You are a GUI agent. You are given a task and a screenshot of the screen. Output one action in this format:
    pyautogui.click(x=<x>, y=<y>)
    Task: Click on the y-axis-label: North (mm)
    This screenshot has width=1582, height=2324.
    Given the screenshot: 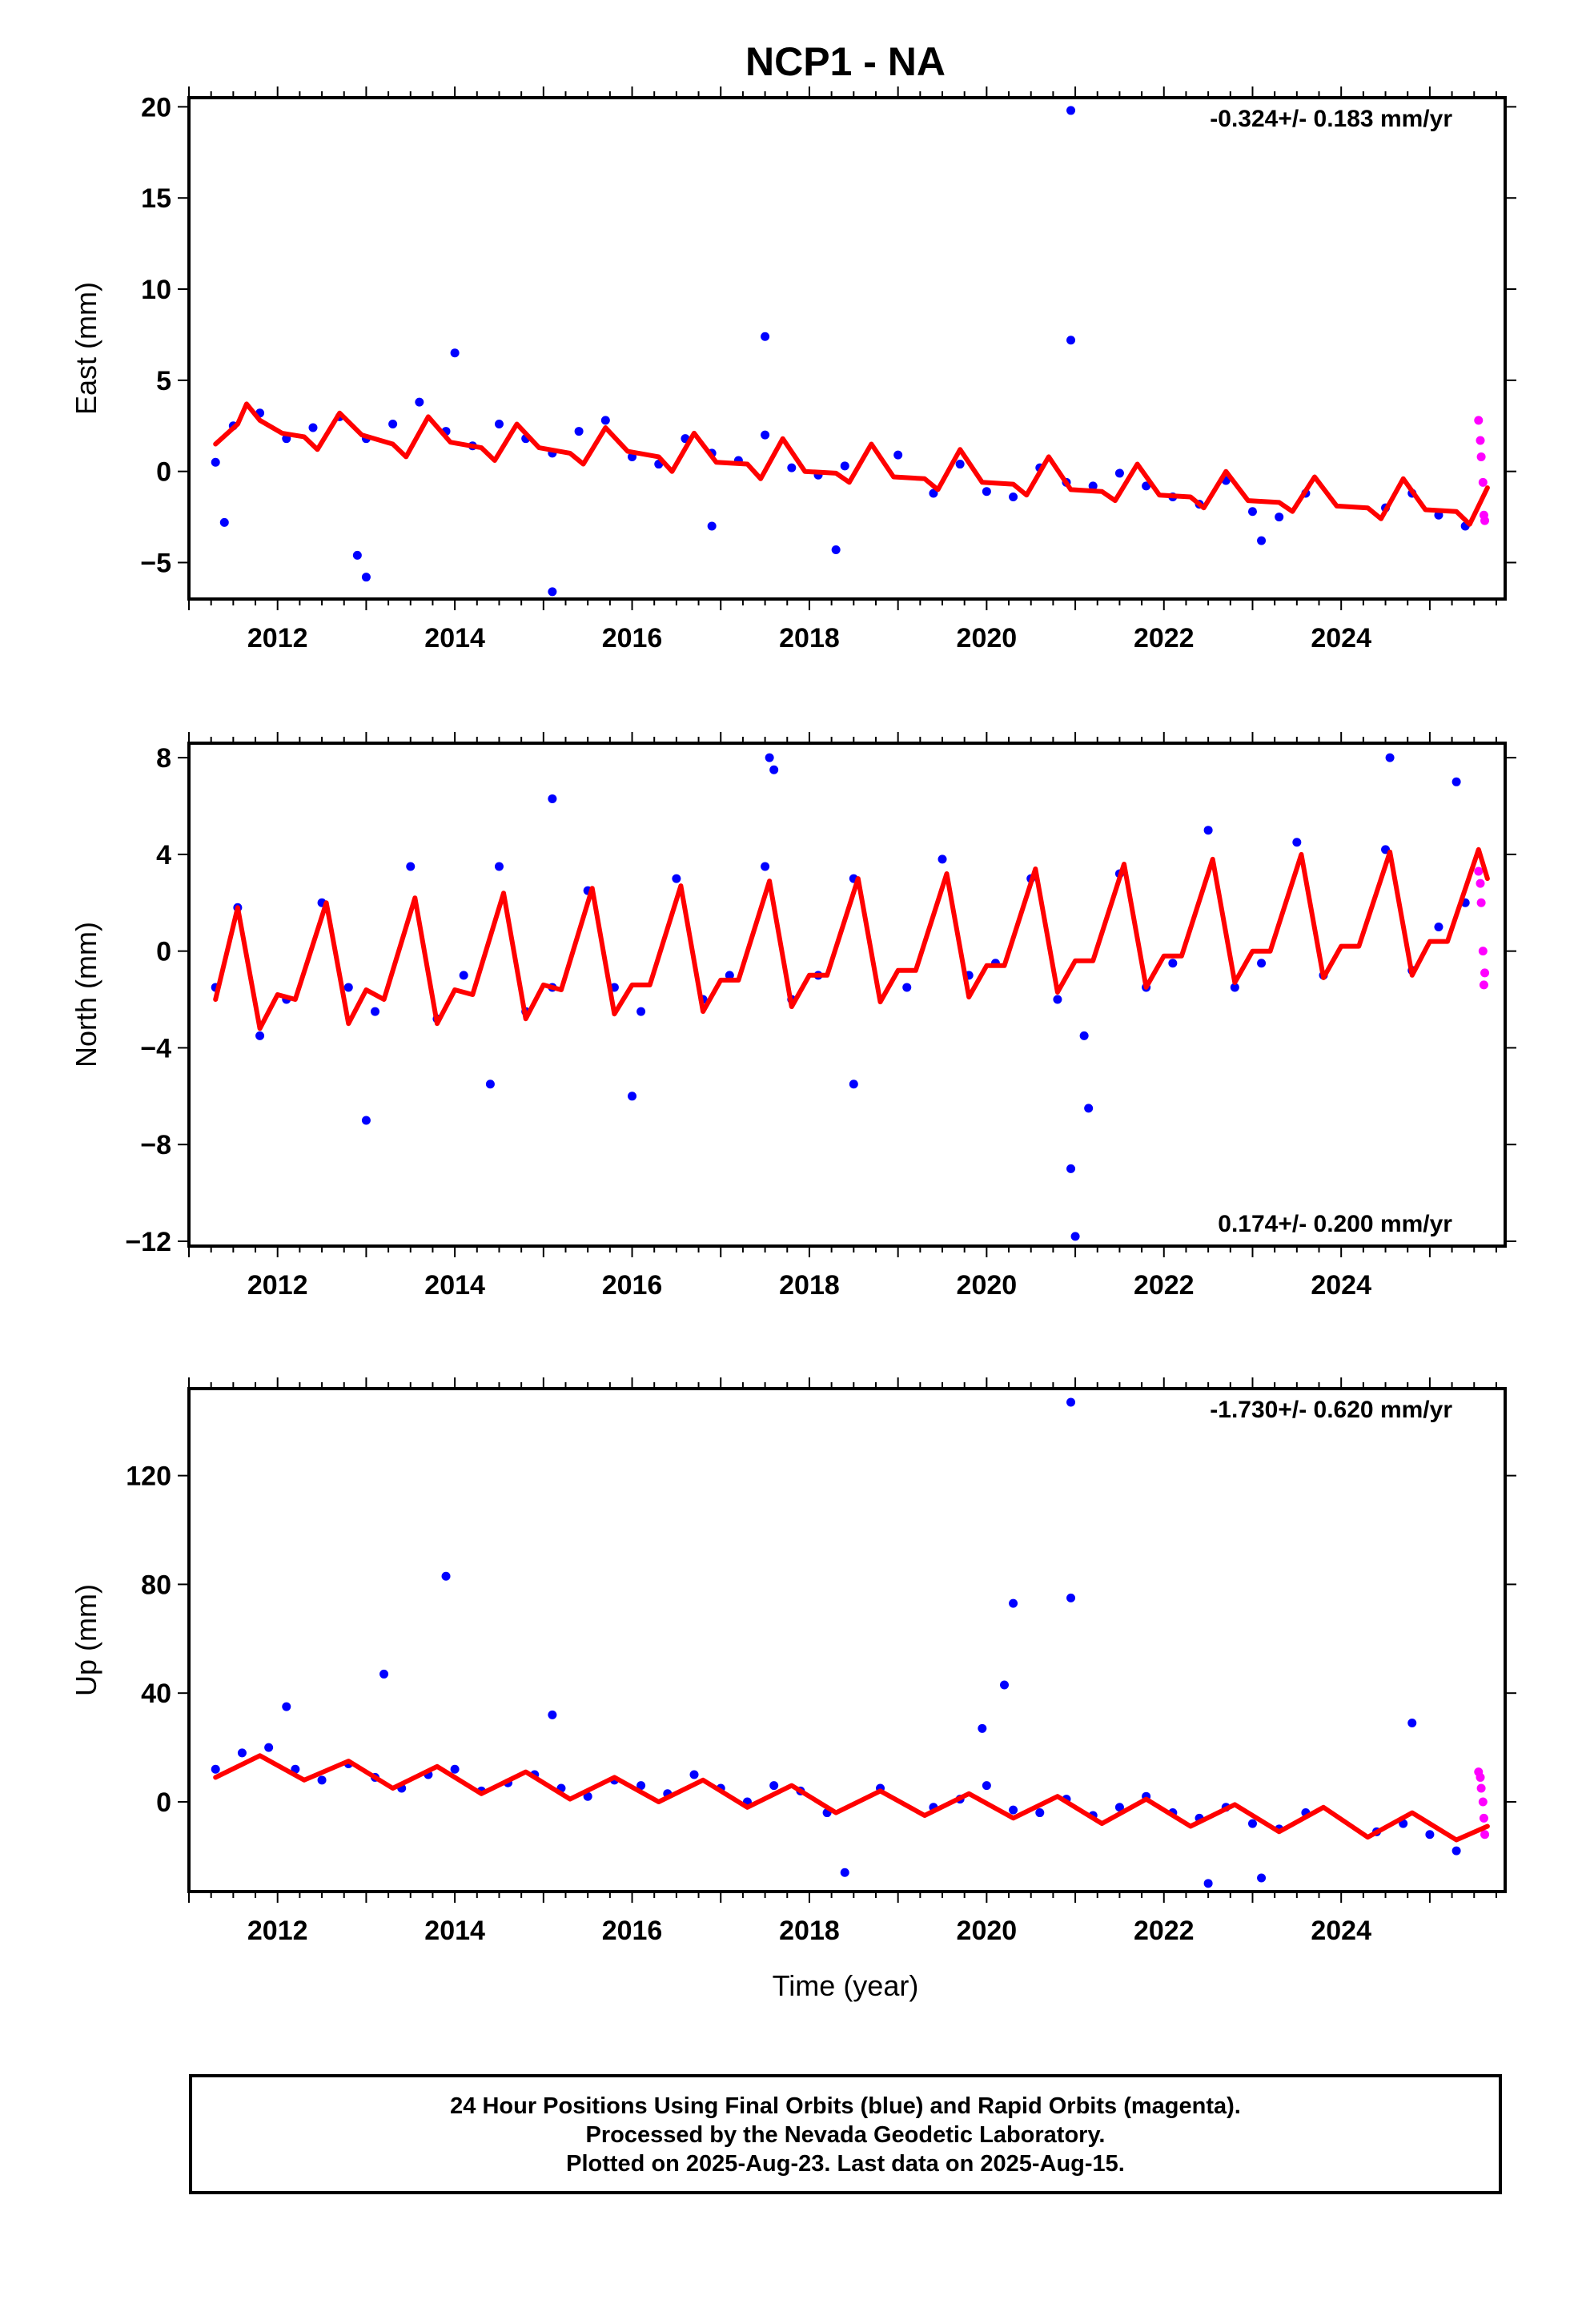 What is the action you would take?
    pyautogui.click(x=86, y=995)
    